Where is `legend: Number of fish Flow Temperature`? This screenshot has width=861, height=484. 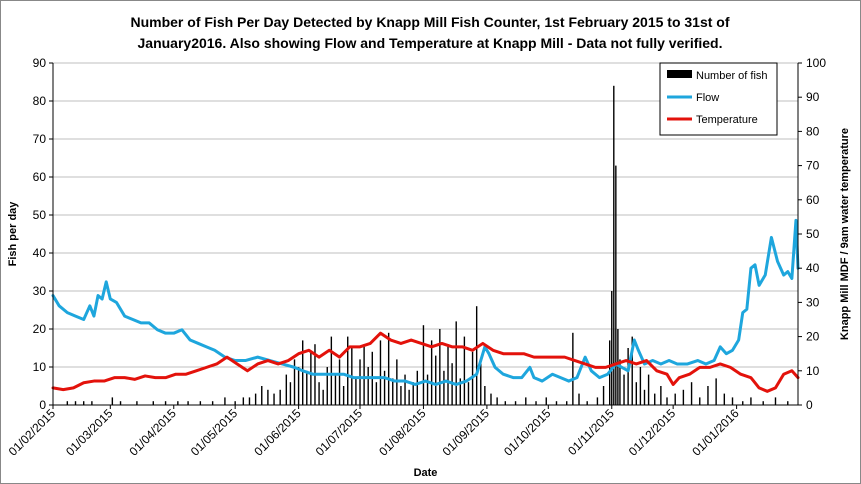 legend: Number of fish Flow Temperature is located at coordinates (718, 99).